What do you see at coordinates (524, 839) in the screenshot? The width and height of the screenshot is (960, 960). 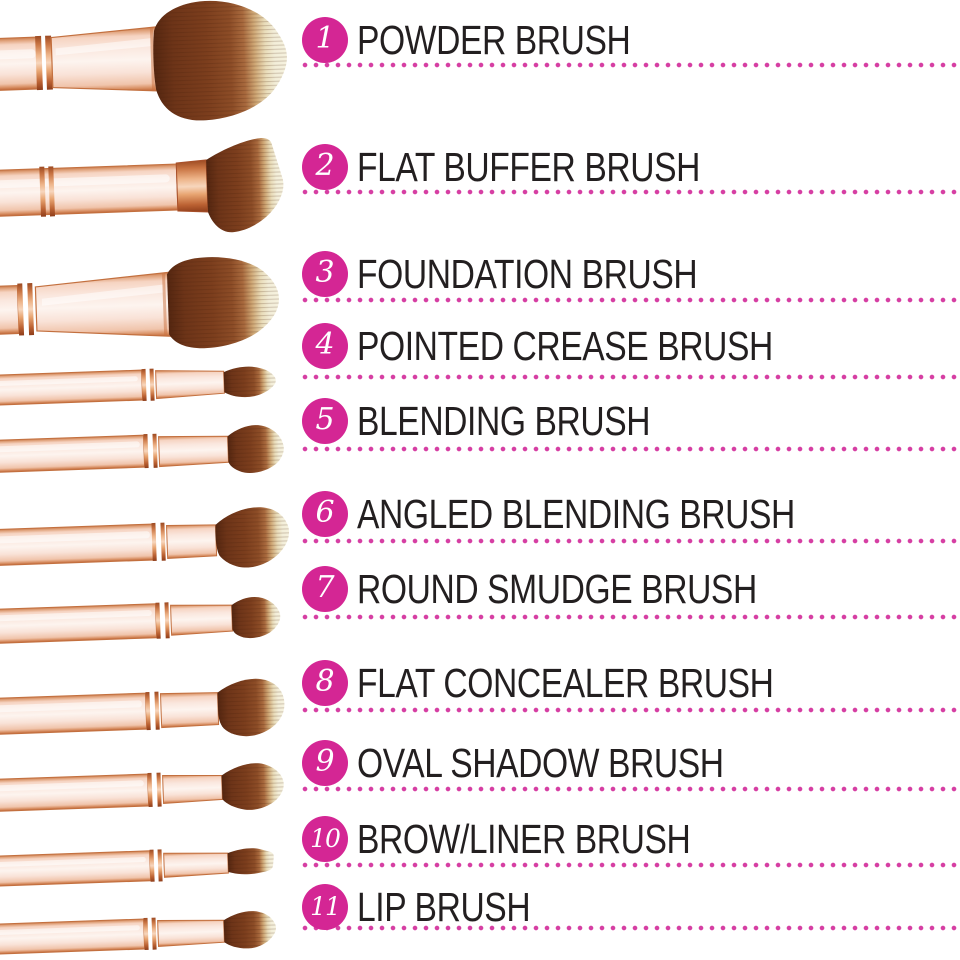 I see `item-label: BROW/LINER BRUSH` at bounding box center [524, 839].